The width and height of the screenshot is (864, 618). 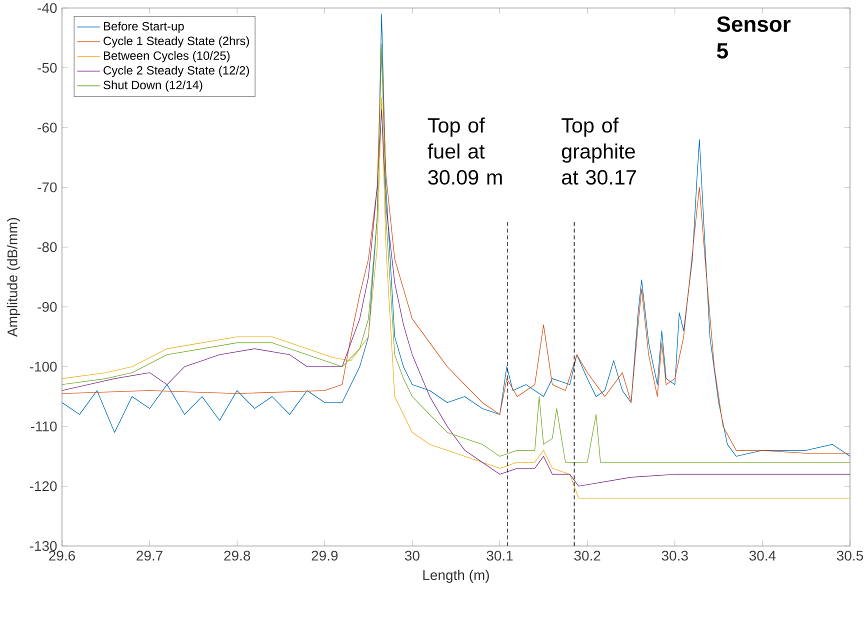 I want to click on ref-line-label: Top of fuel at 30.09 m, so click(x=465, y=151).